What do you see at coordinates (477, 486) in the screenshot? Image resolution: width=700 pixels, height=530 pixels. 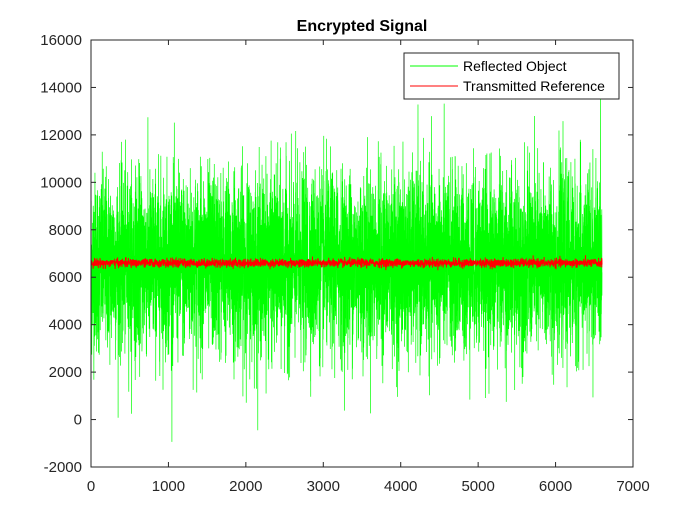 I see `x-tick-label: 5000` at bounding box center [477, 486].